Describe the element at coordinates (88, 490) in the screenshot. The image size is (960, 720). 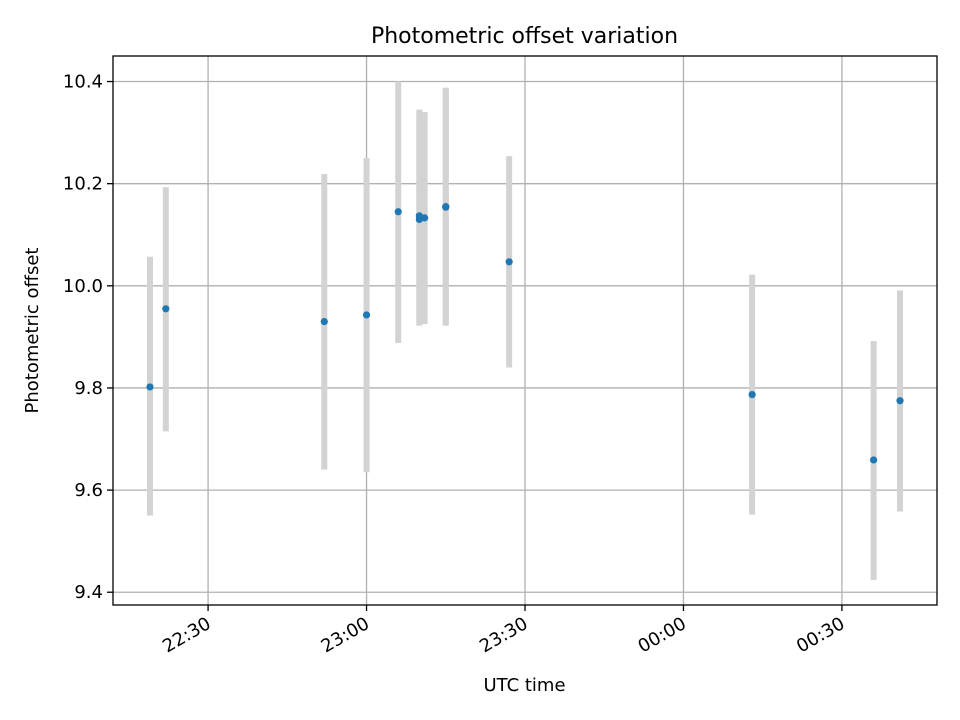
I see `y-tick-label: 9.6` at that location.